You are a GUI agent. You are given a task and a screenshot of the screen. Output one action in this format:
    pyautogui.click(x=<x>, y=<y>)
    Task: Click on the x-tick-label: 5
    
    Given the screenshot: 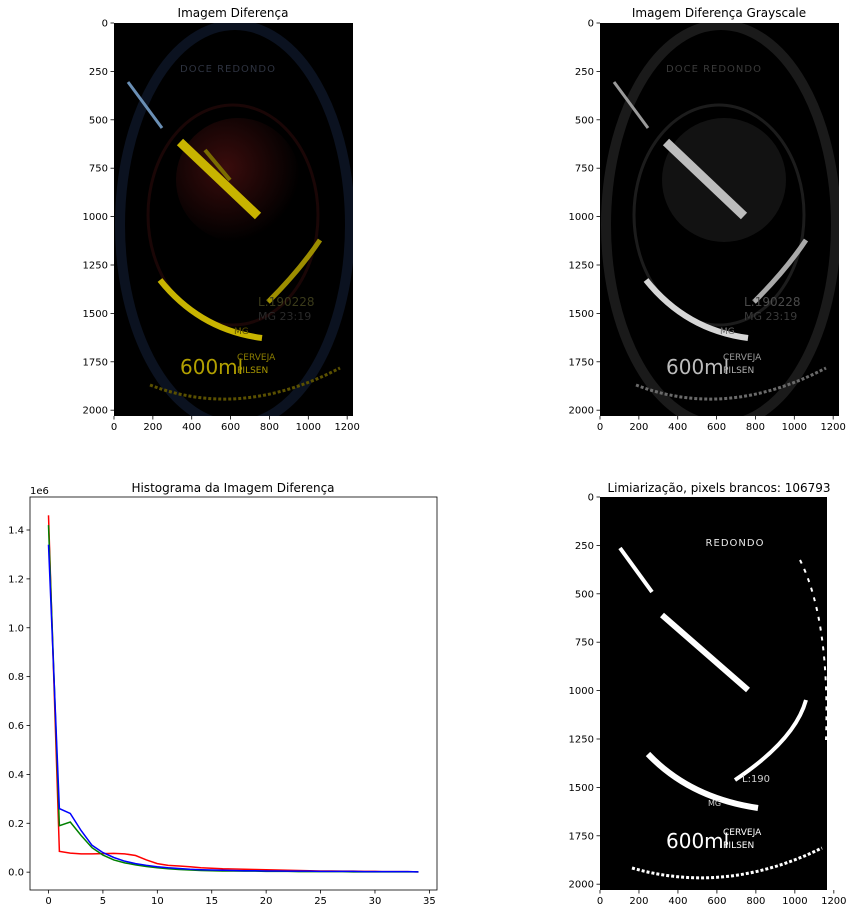 What is the action you would take?
    pyautogui.click(x=103, y=901)
    